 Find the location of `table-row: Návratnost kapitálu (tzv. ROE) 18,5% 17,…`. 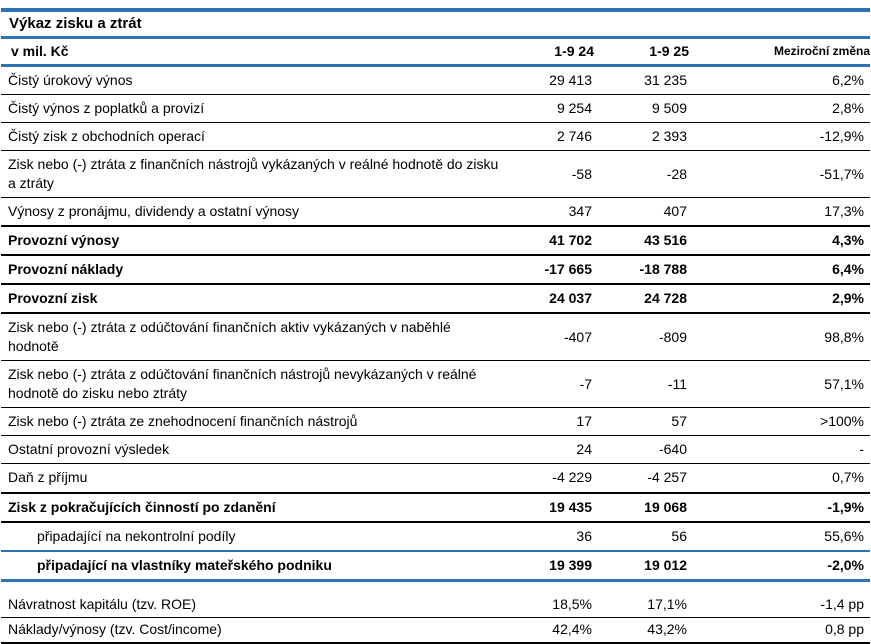

table-row: Návratnost kapitálu (tzv. ROE) 18,5% 17,… is located at coordinates (435, 605).